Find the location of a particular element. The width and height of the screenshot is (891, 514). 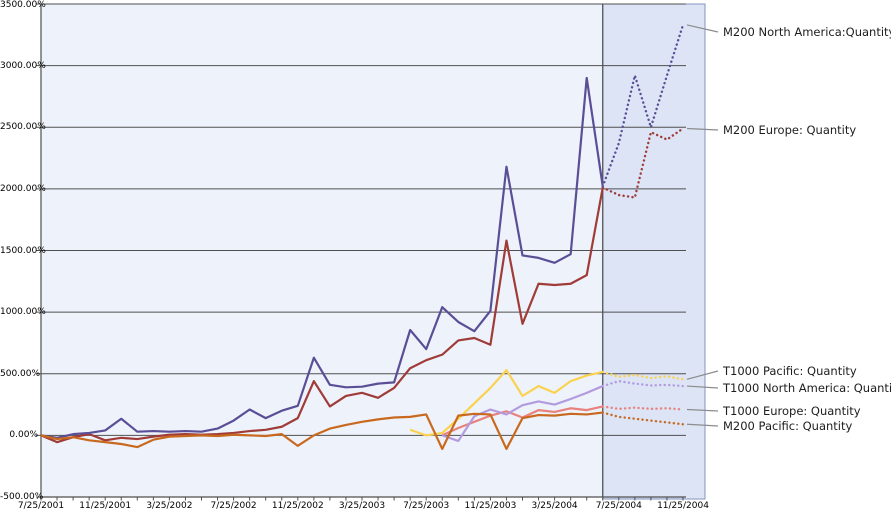

y-axis-tick-label: 3500.00% is located at coordinates (23, 5).